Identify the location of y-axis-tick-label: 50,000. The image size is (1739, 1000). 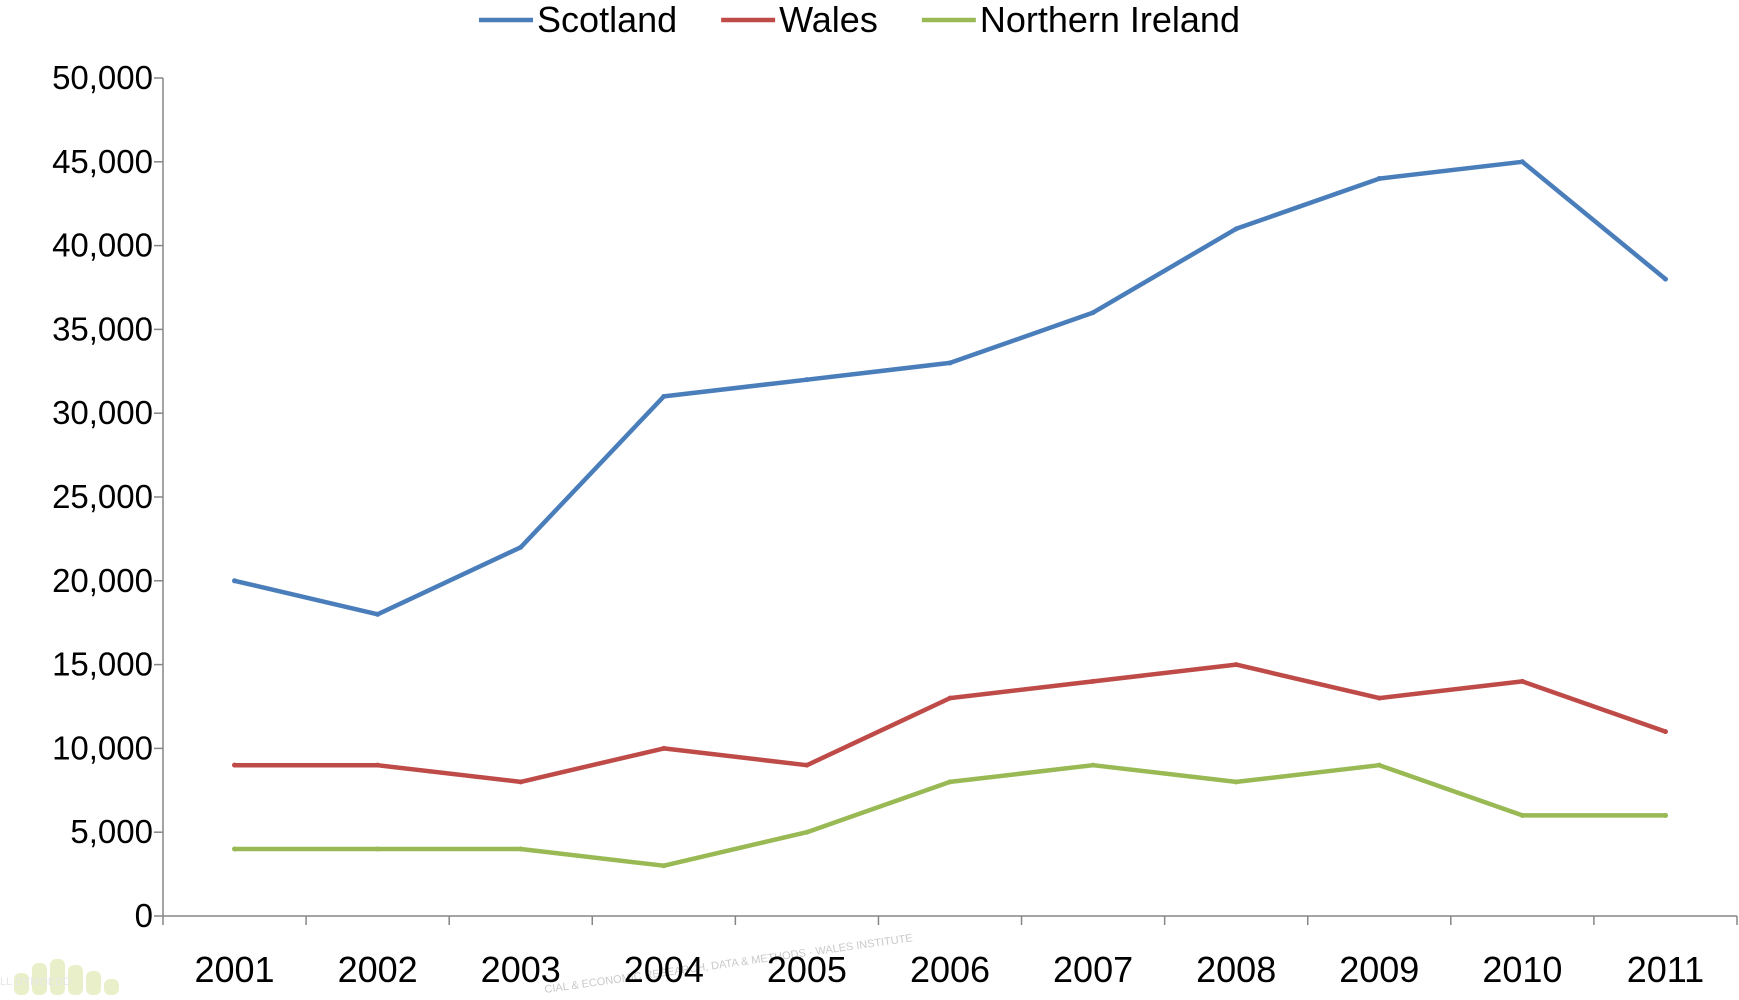
(102, 77).